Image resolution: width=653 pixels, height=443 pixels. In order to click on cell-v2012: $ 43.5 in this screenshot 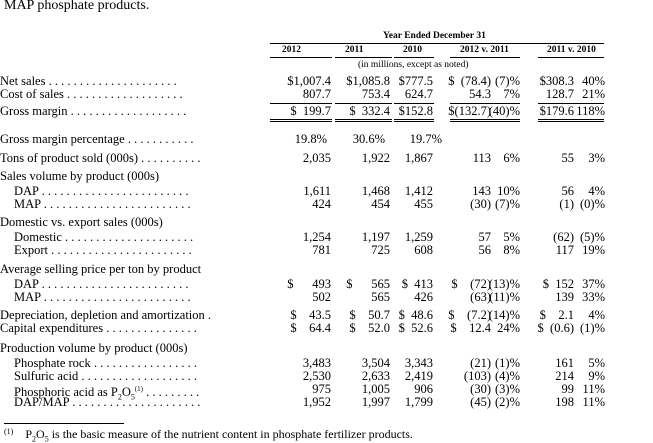, I will do `click(310, 315)`.